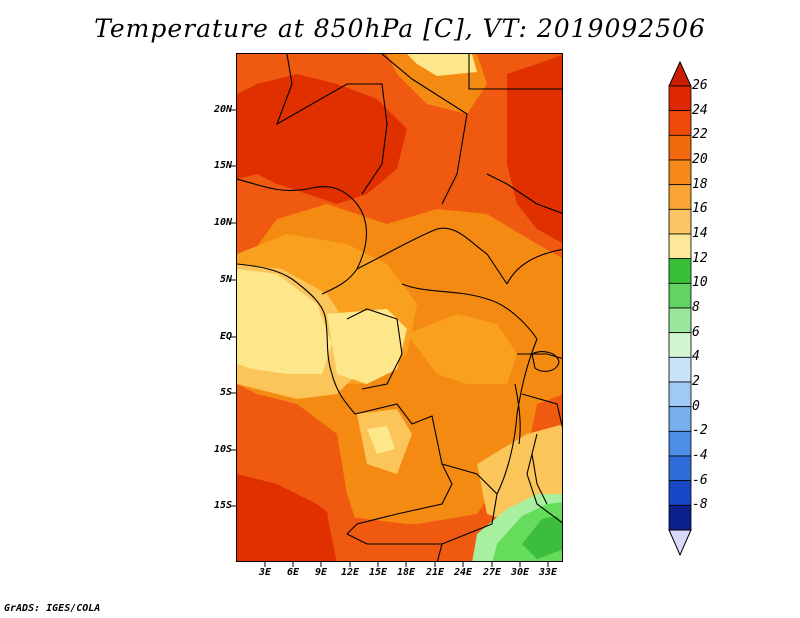 Image resolution: width=800 pixels, height=618 pixels. What do you see at coordinates (539, 479) in the screenshot?
I see `border-malawi` at bounding box center [539, 479].